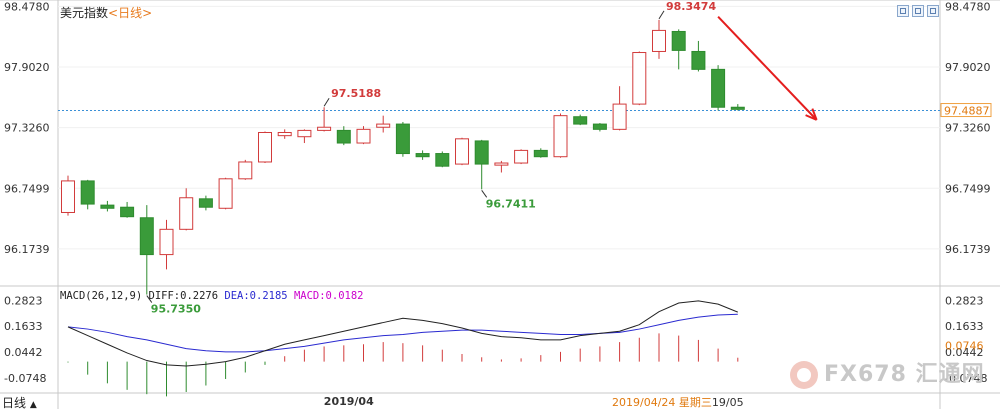  Describe the element at coordinates (101, 296) in the screenshot. I see `macd-params: MACD(26,12,9)` at that location.